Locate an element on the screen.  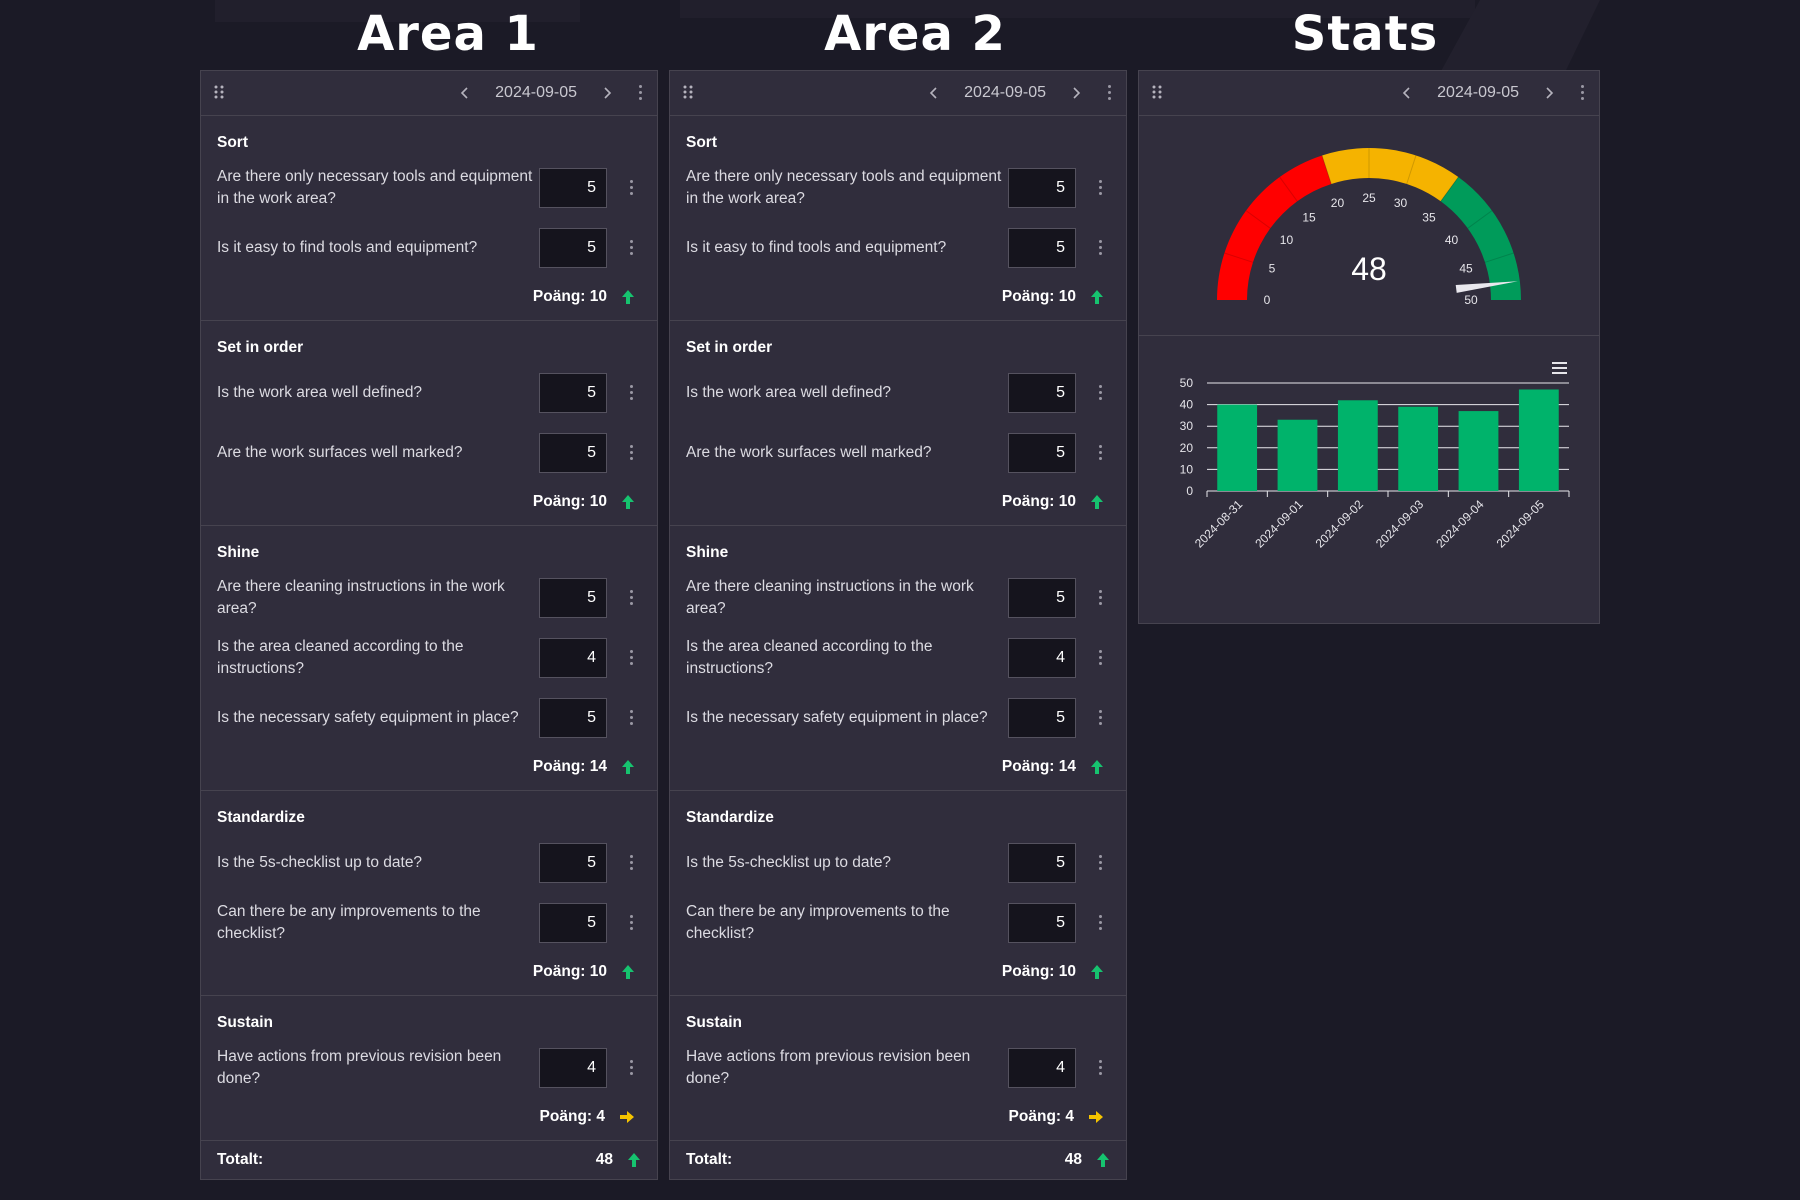
arrow-up-icon is located at coordinates (1097, 297).